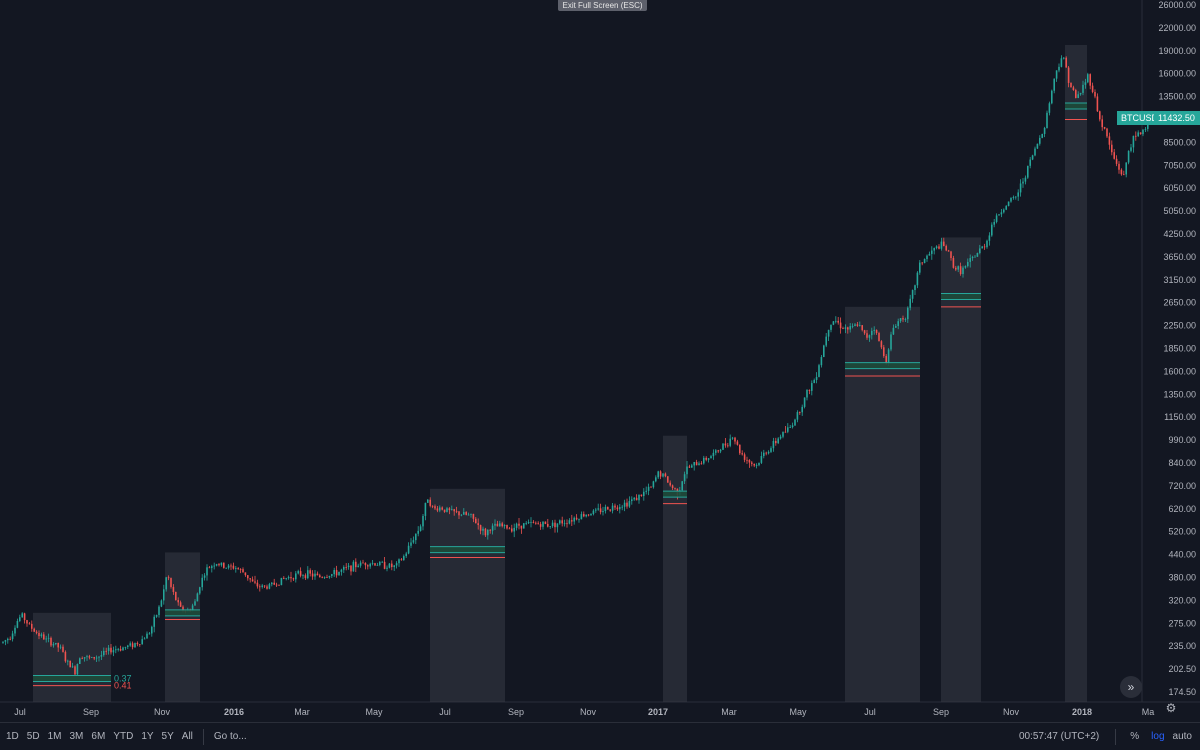  I want to click on percent-scale-button: %, so click(1135, 736).